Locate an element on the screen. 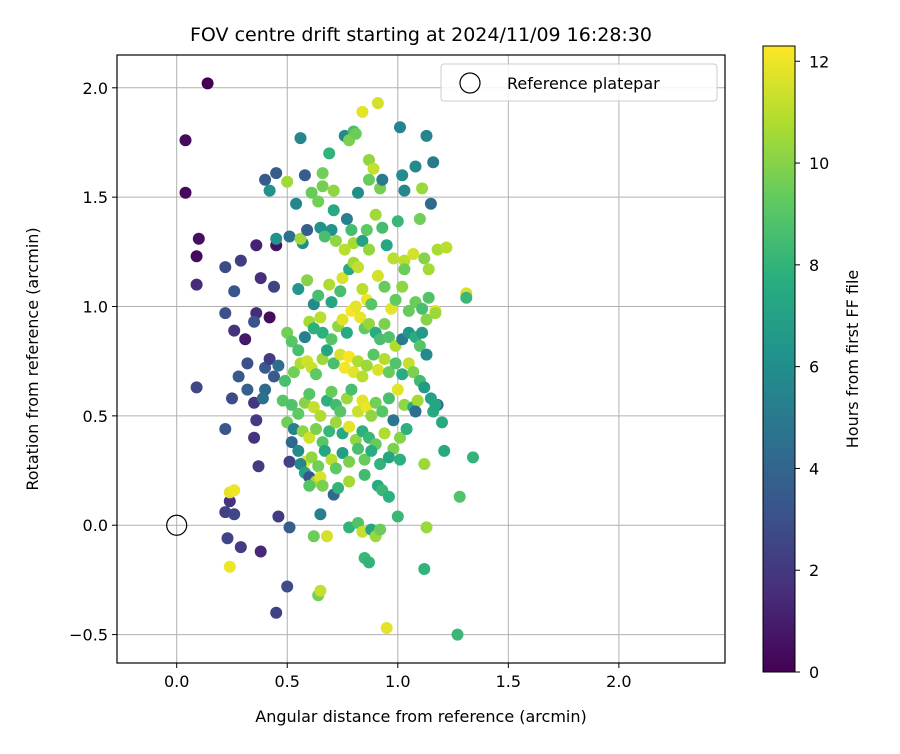 This screenshot has width=900, height=754. y-tick-label: −0.5 is located at coordinates (88, 635).